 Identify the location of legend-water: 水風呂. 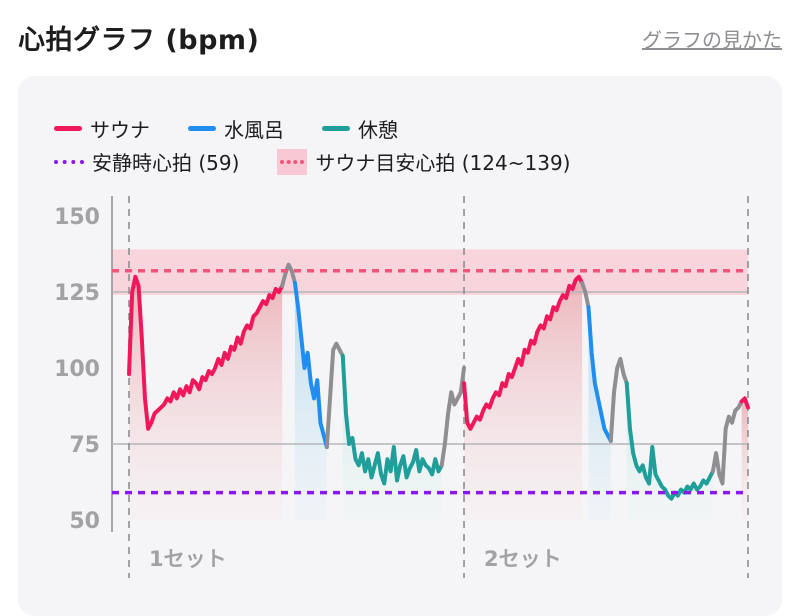
(236, 128).